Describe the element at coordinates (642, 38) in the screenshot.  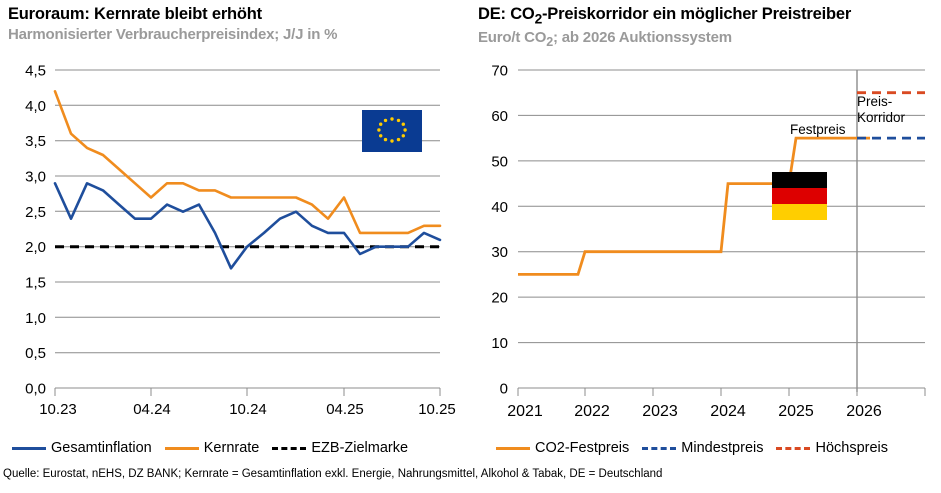
I see `right-chart-subtitle-part2: ; ab 2026 Auktionssystem` at that location.